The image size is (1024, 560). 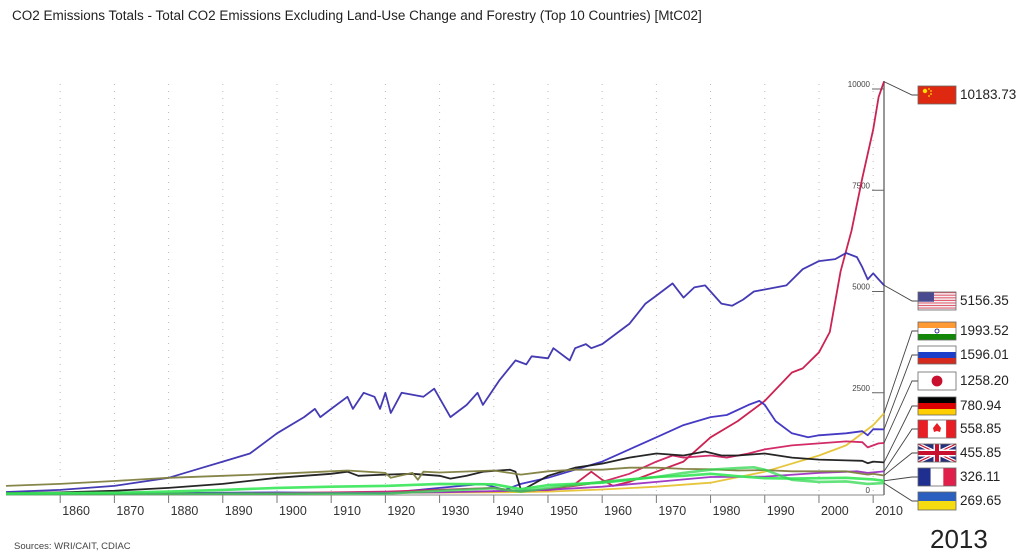 I want to click on legend-value: 1596.01, so click(x=984, y=354).